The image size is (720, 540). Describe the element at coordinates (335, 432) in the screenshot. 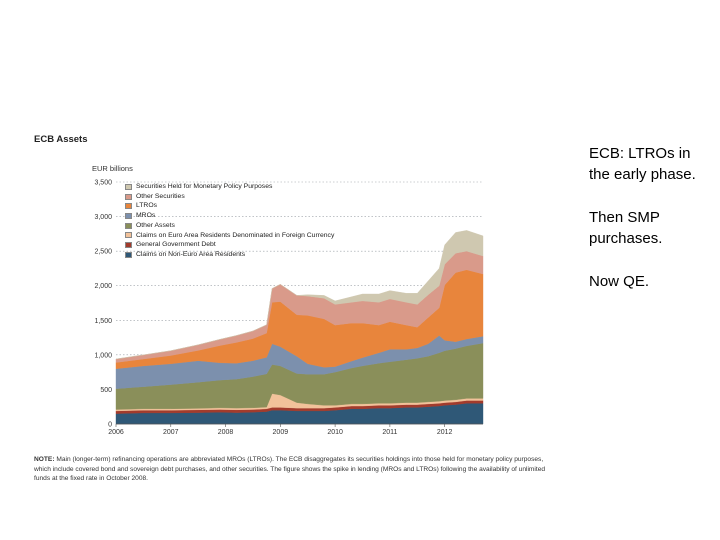

I see `x-tick-label: 2010` at that location.